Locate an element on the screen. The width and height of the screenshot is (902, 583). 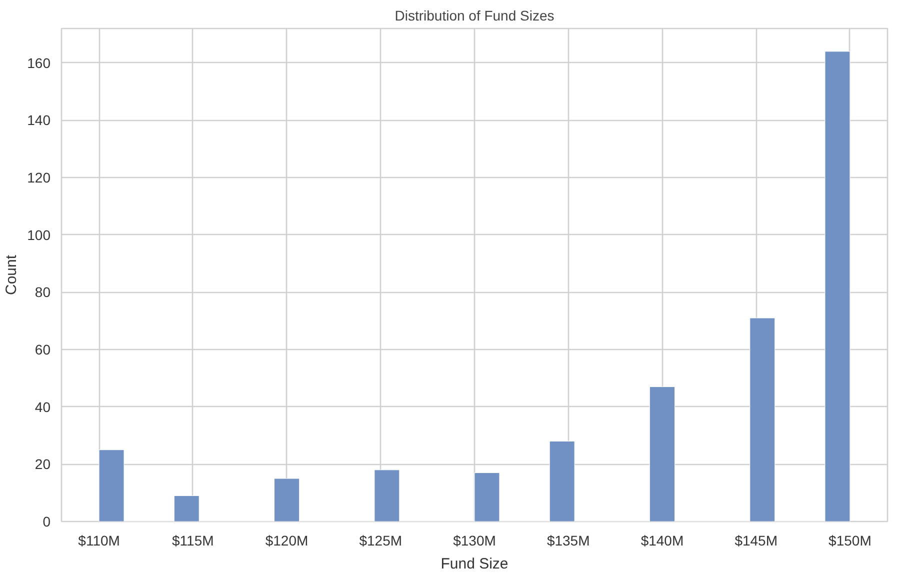
x-tick-label: $145M is located at coordinates (756, 540).